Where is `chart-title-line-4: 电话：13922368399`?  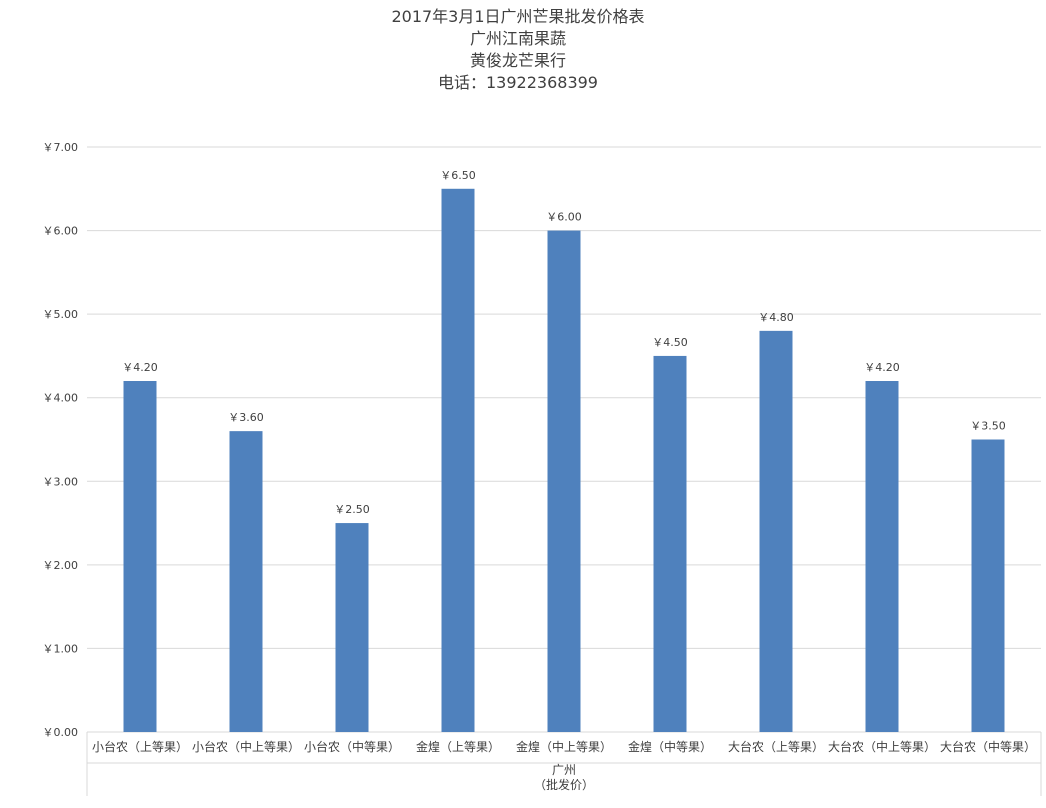 chart-title-line-4: 电话：13922368399 is located at coordinates (518, 82).